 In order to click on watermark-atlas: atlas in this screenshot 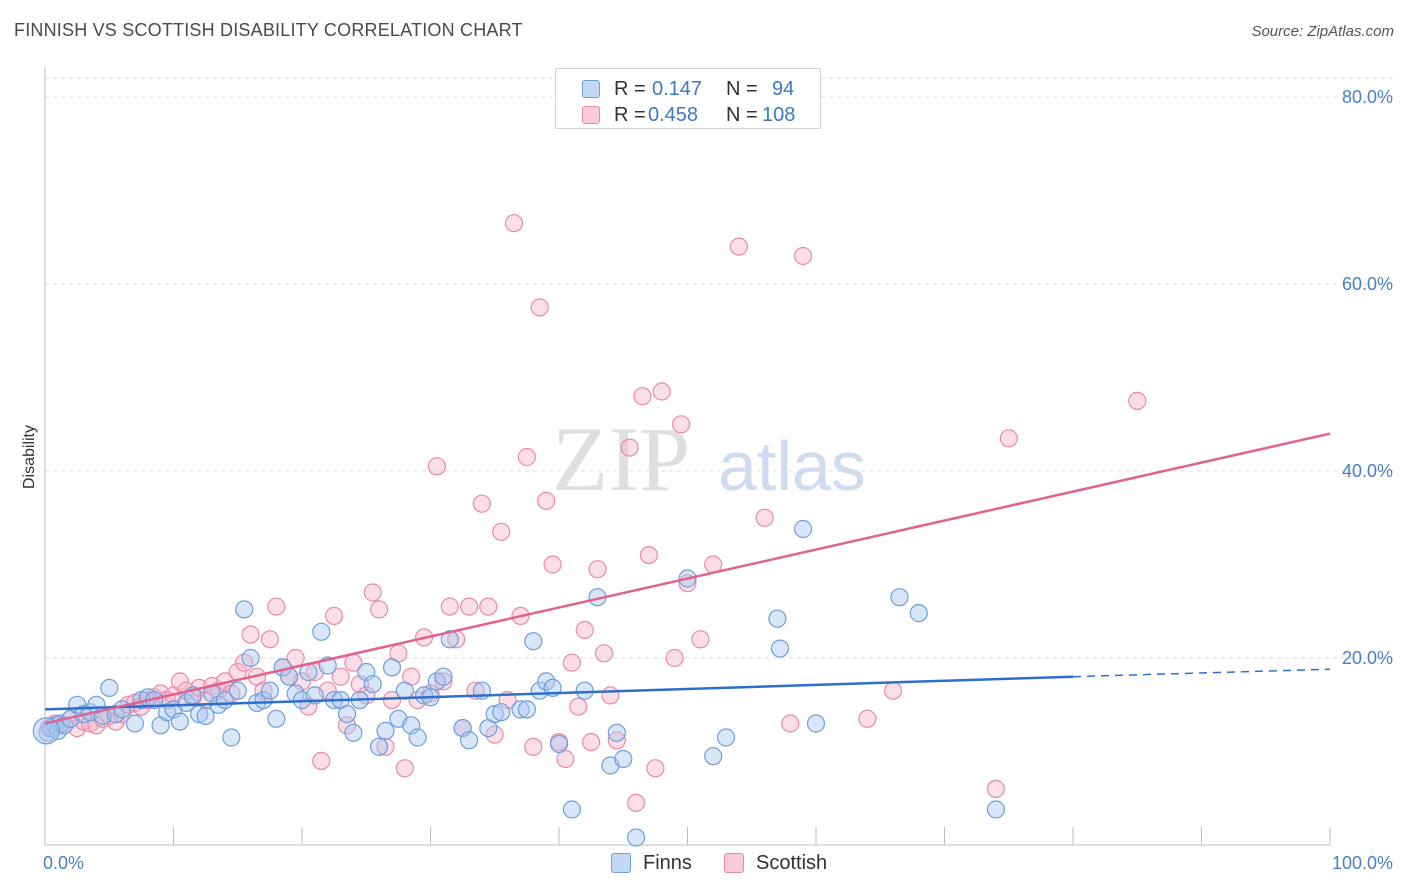, I will do `click(792, 466)`.